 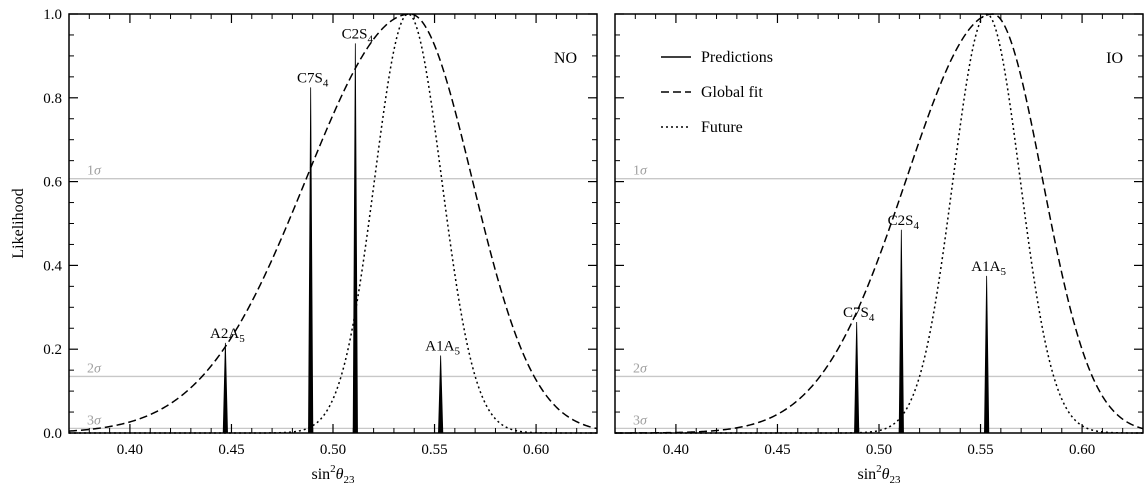 What do you see at coordinates (18, 223) in the screenshot?
I see `y-axis-label: Likelihood` at bounding box center [18, 223].